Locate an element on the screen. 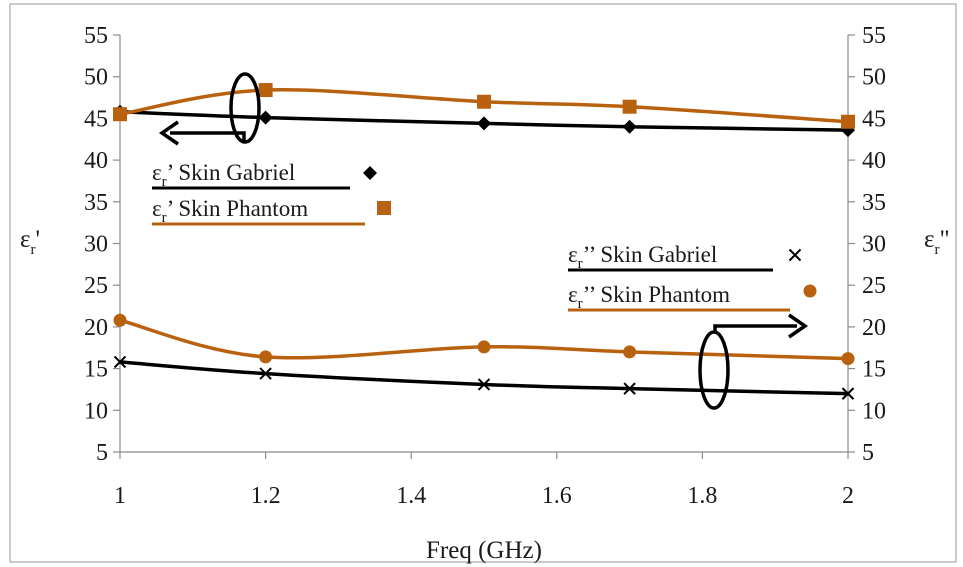 The image size is (963, 567). y-left-tick-label: 50 is located at coordinates (96, 78).